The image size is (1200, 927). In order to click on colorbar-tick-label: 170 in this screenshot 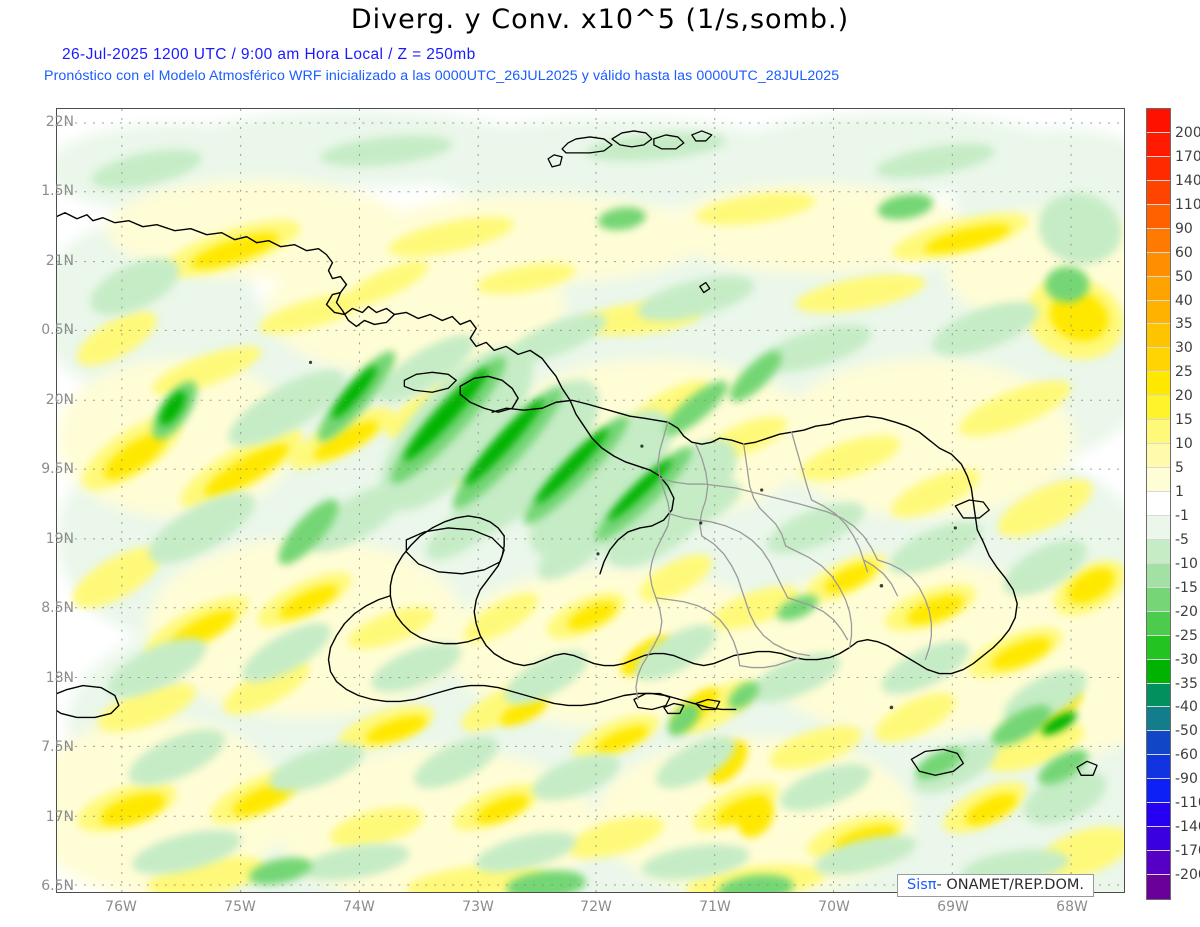, I will do `click(1187, 156)`.